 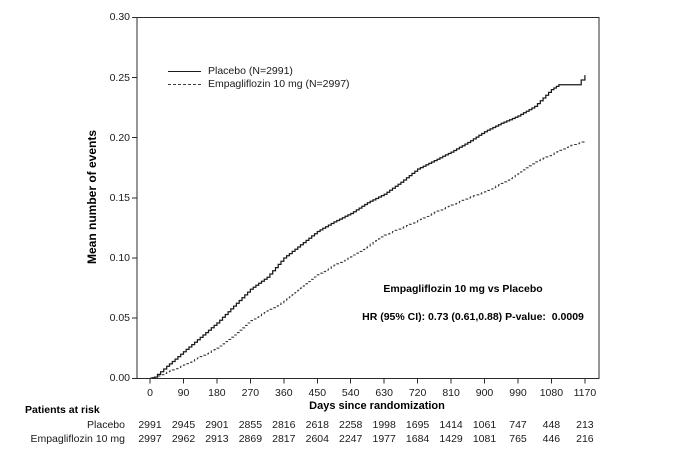 I want to click on risk-count-cell: 1977, so click(x=384, y=439).